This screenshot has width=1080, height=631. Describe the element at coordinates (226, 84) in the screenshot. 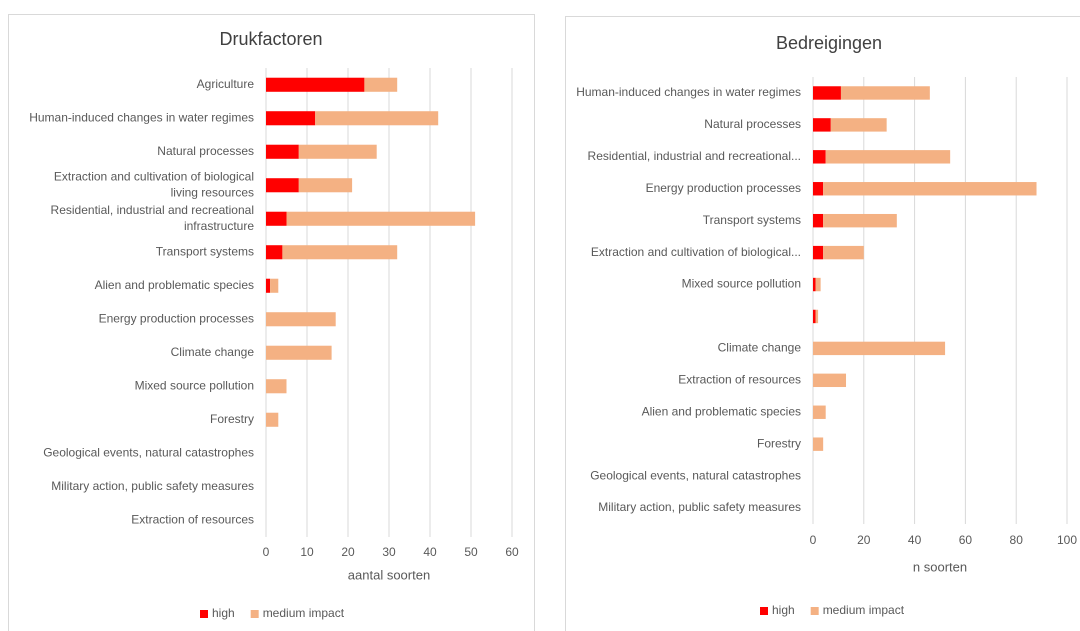

I see `y-tick-label: Agriculture` at that location.